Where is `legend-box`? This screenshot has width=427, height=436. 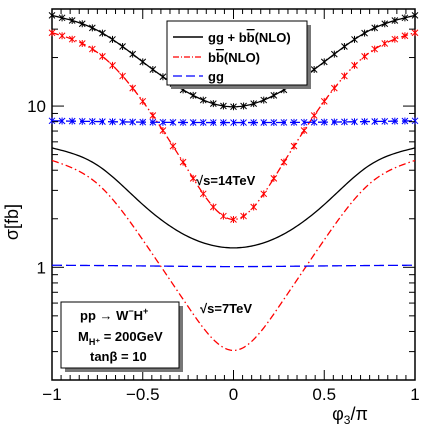
legend-box is located at coordinates (237, 53).